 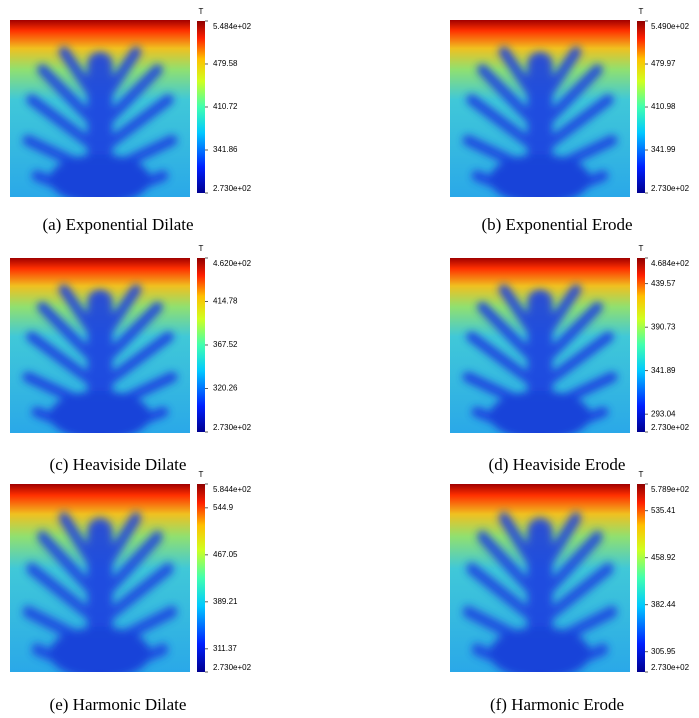 I want to click on colorbar-tick-label: 367.52, so click(x=225, y=344).